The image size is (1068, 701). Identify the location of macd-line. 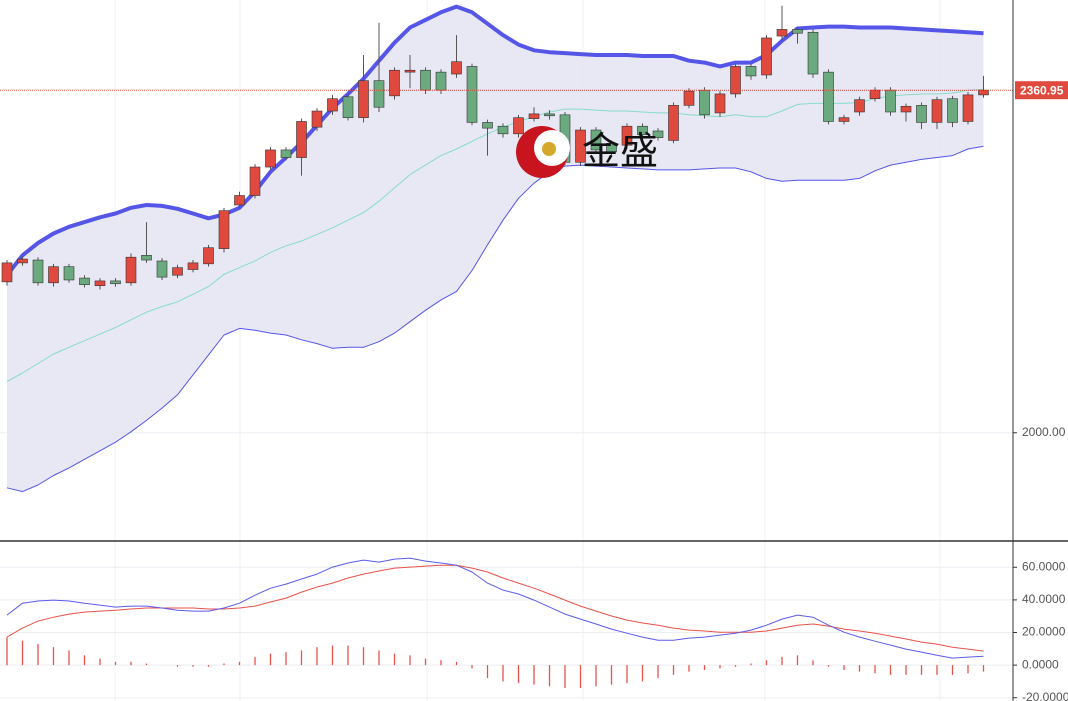
(495, 608).